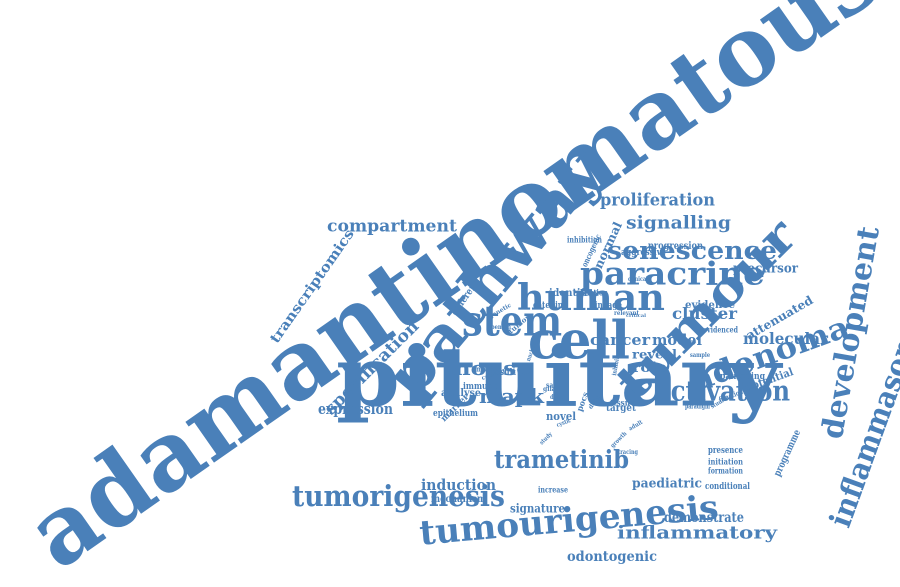  What do you see at coordinates (620, 340) in the screenshot?
I see `word-cancer: cancer` at bounding box center [620, 340].